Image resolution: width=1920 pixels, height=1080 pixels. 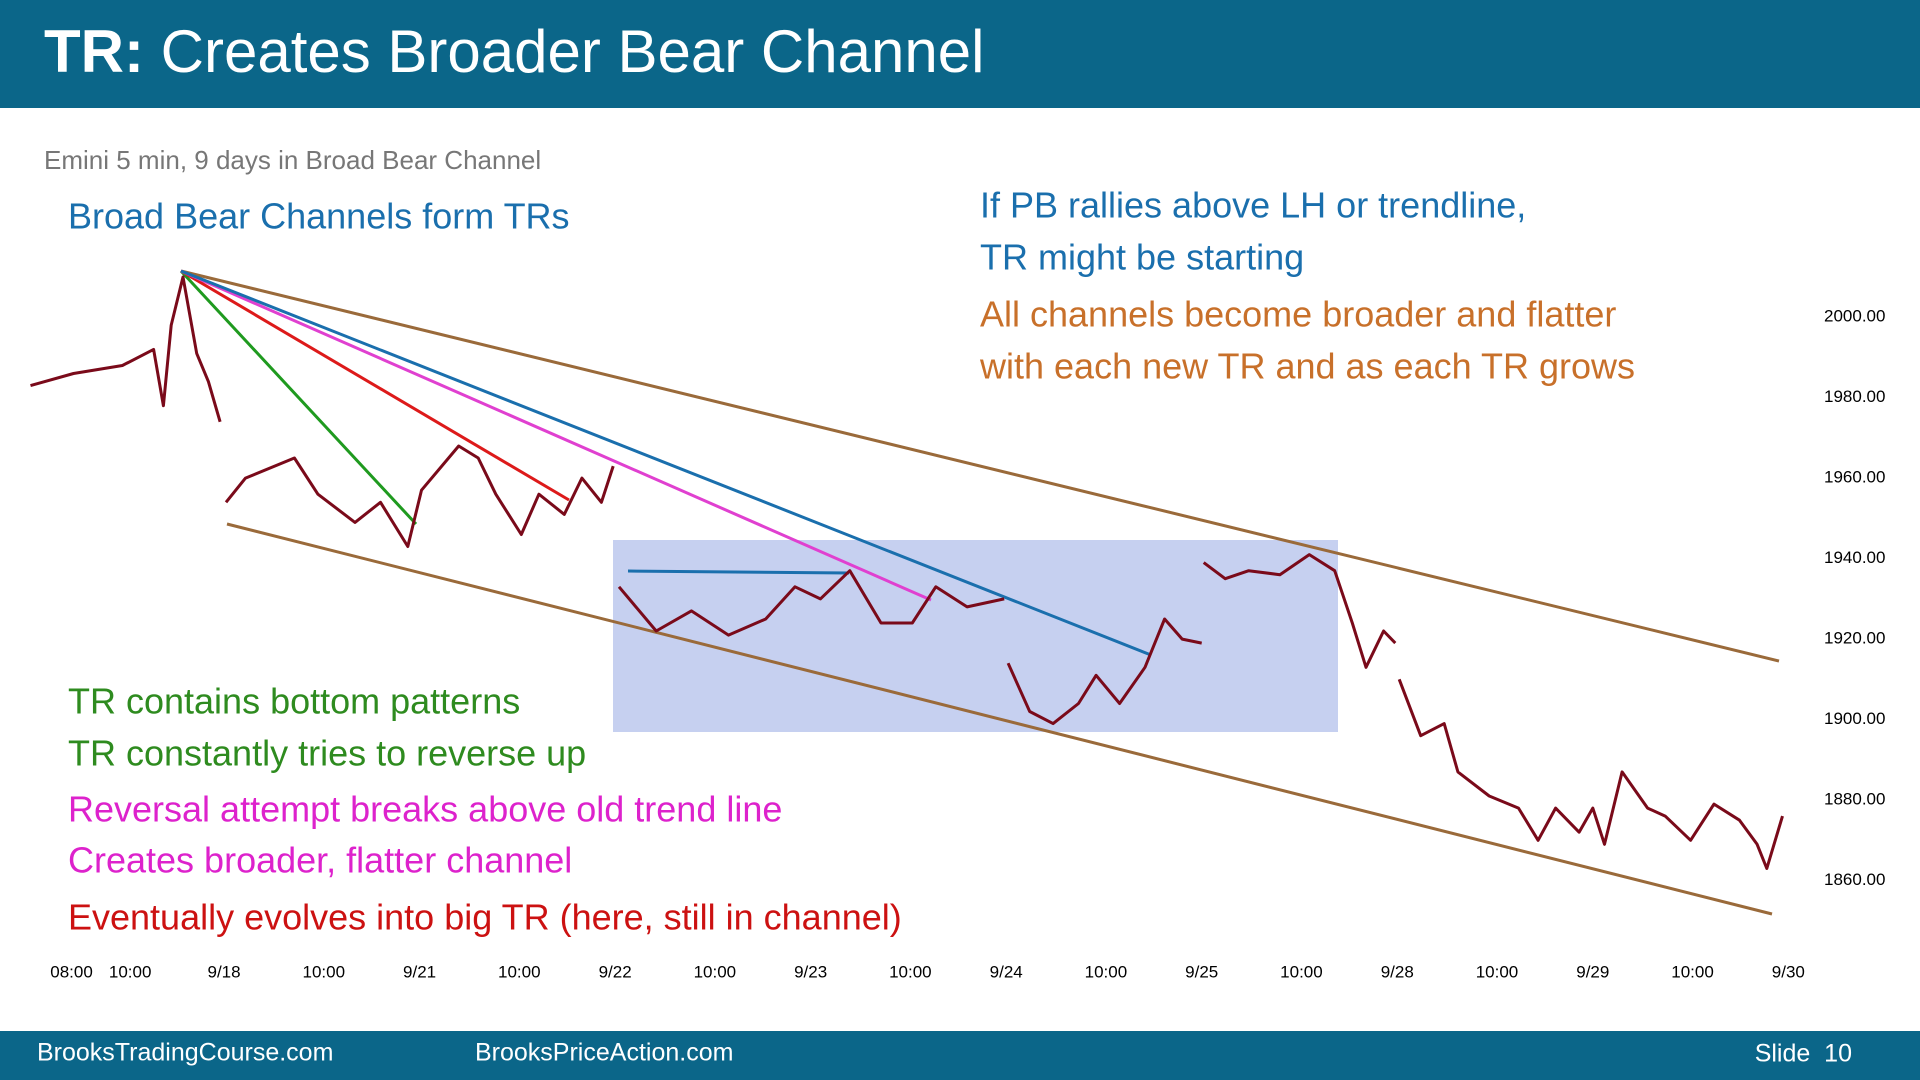 What do you see at coordinates (1006, 971) in the screenshot?
I see `x-tick-label: 9/24` at bounding box center [1006, 971].